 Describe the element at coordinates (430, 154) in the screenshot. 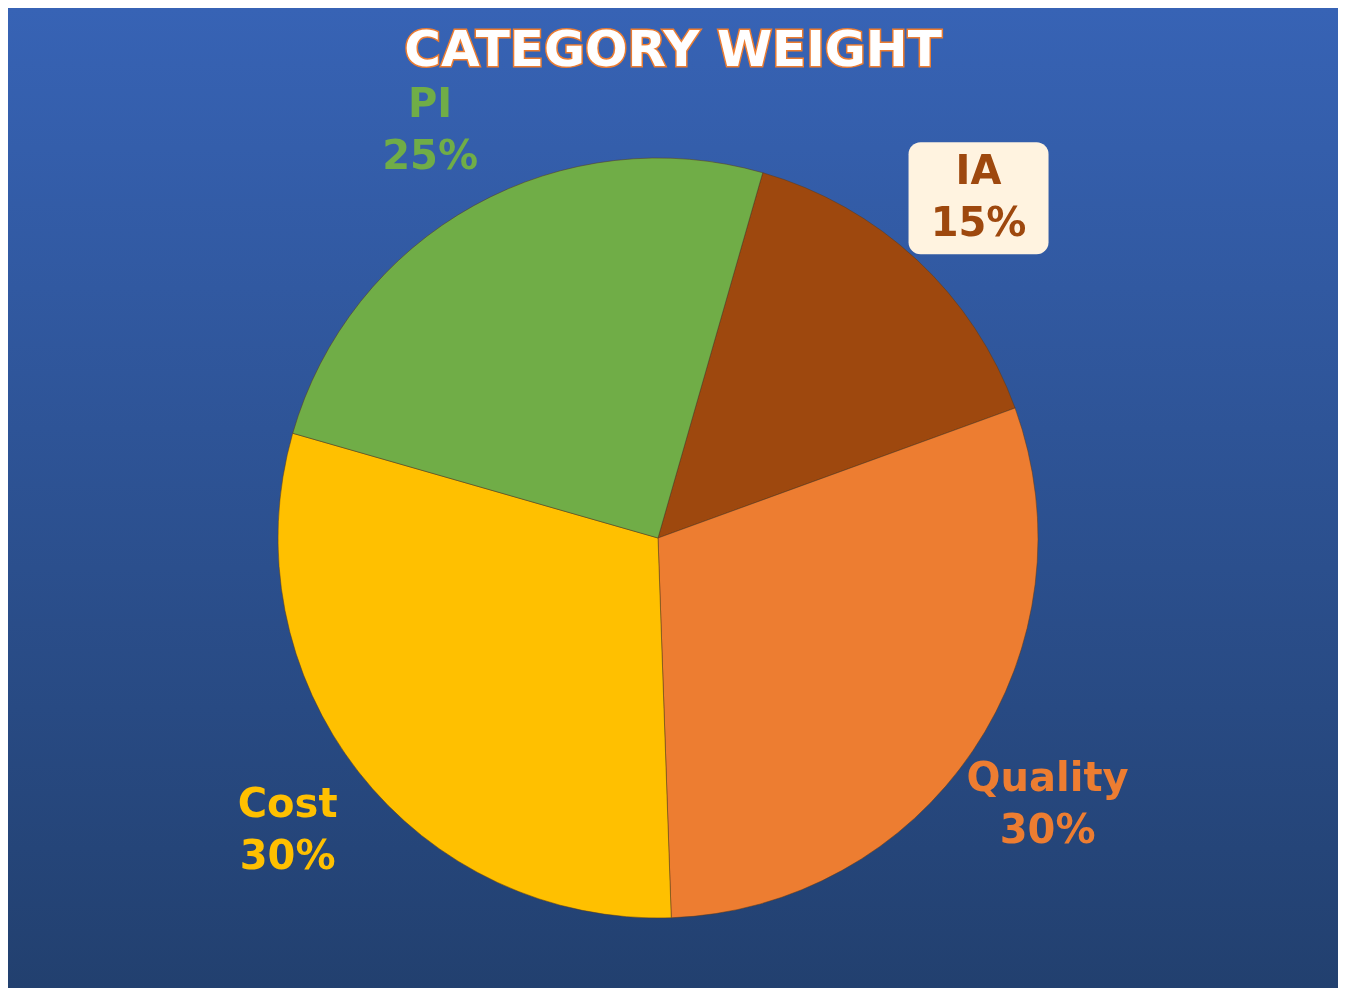

I see `data-label: 25%` at that location.